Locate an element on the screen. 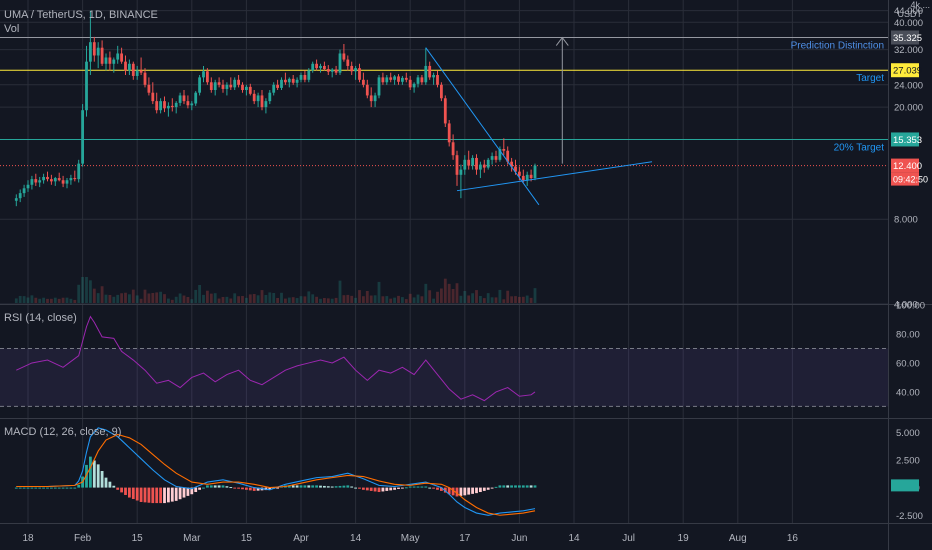 The height and width of the screenshot is (550, 932). twenty-target-line-price-box is located at coordinates (905, 139).